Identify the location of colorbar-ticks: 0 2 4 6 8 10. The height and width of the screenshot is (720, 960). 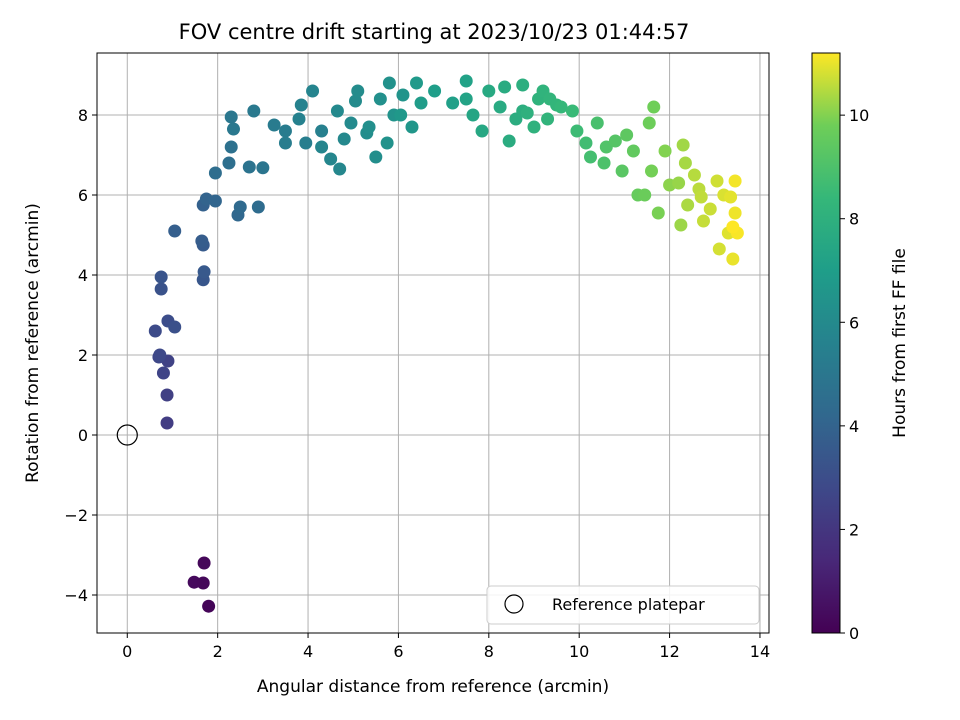
(854, 374).